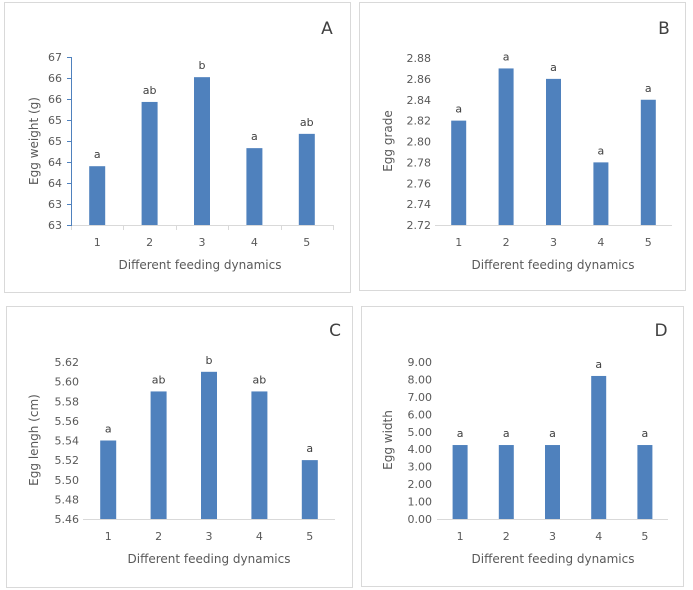 Image resolution: width=693 pixels, height=590 pixels. What do you see at coordinates (55, 99) in the screenshot?
I see `y-tick-label-a: 66` at bounding box center [55, 99].